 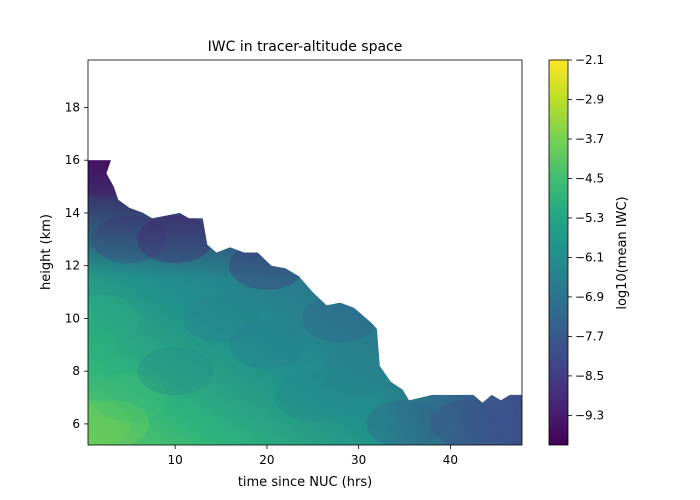 I want to click on colorbar-tick-label: −3.7, so click(x=589, y=139).